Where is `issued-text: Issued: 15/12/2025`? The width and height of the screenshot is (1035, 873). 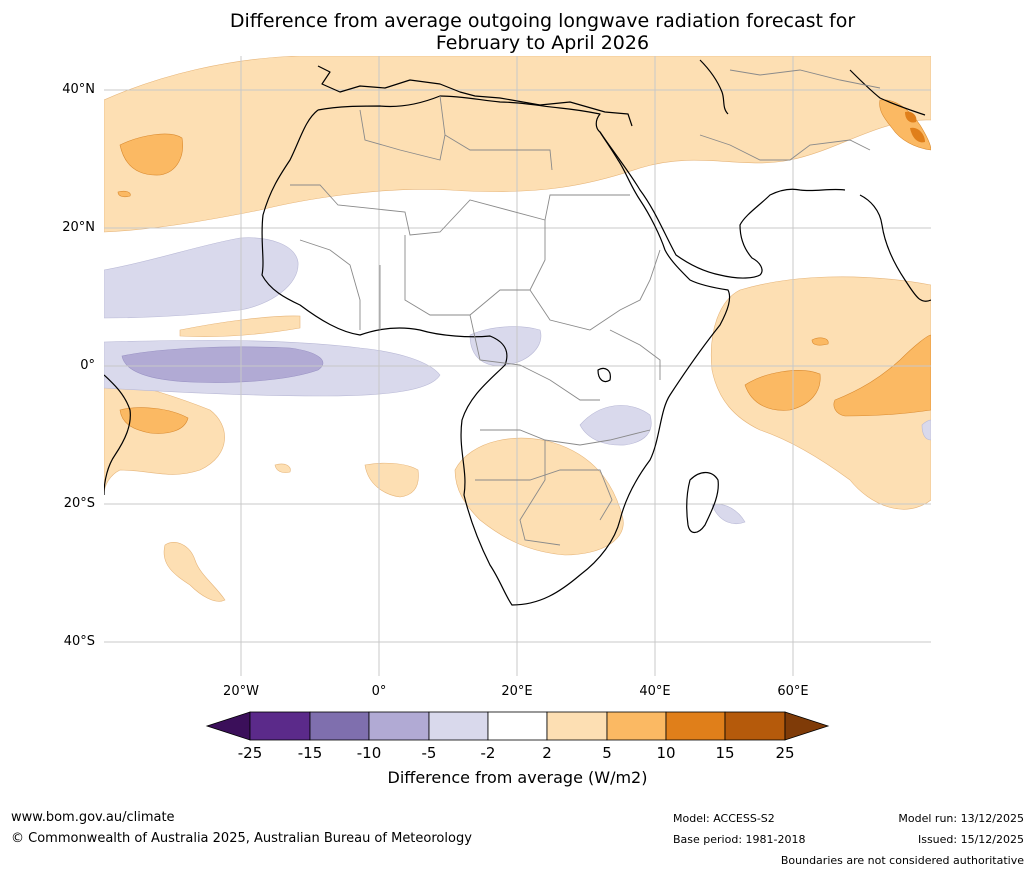
issued-text: Issued: 15/12/2025 is located at coordinates (970, 839).